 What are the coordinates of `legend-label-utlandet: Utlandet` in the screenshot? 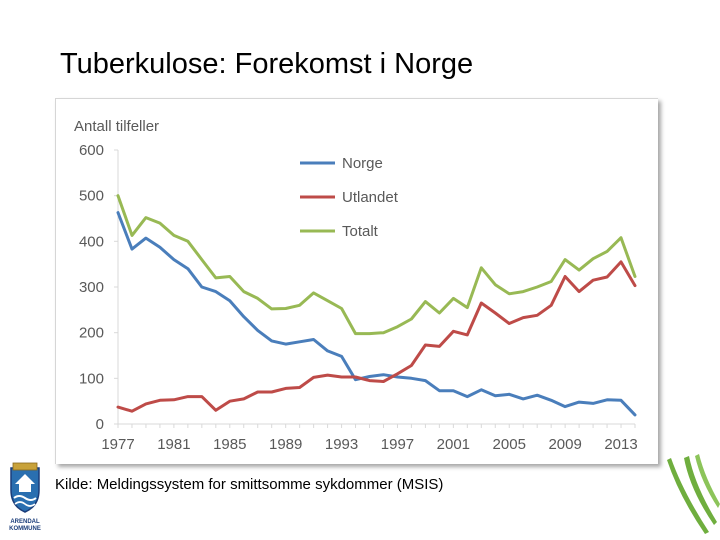 It's located at (370, 197).